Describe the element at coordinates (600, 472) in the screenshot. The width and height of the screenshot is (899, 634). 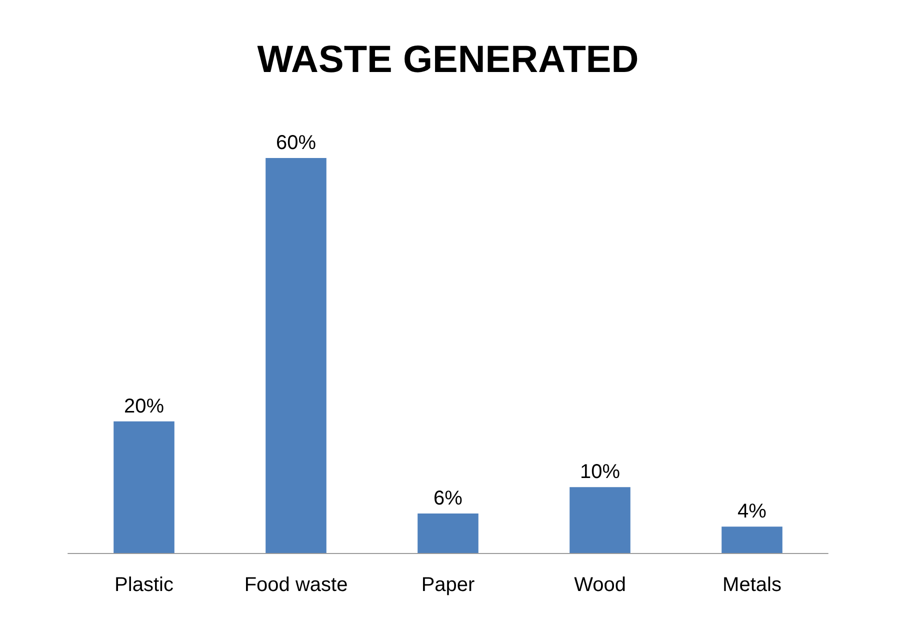
I see `data-label: 10%` at that location.